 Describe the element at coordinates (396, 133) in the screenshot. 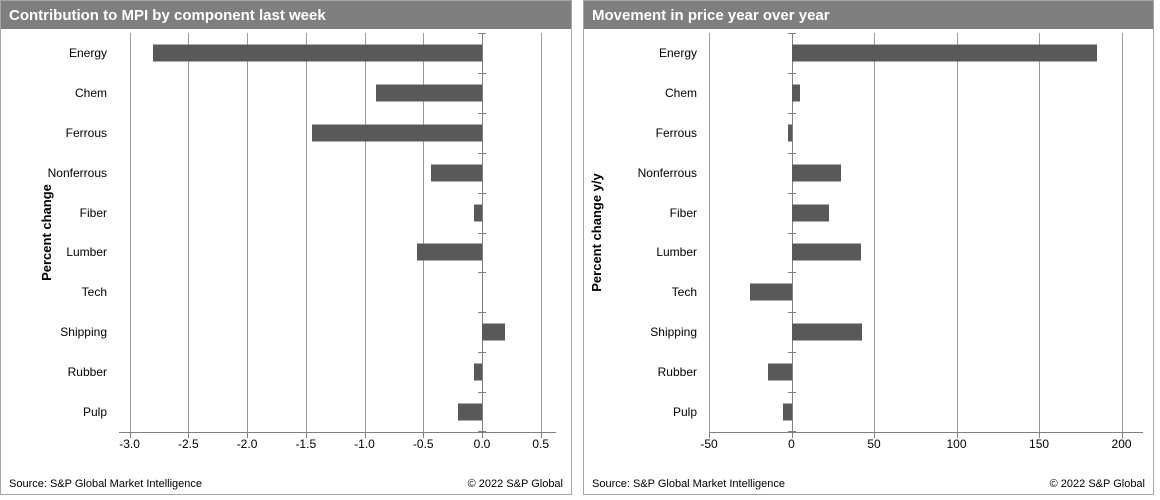

I see `bar-ferrous` at that location.